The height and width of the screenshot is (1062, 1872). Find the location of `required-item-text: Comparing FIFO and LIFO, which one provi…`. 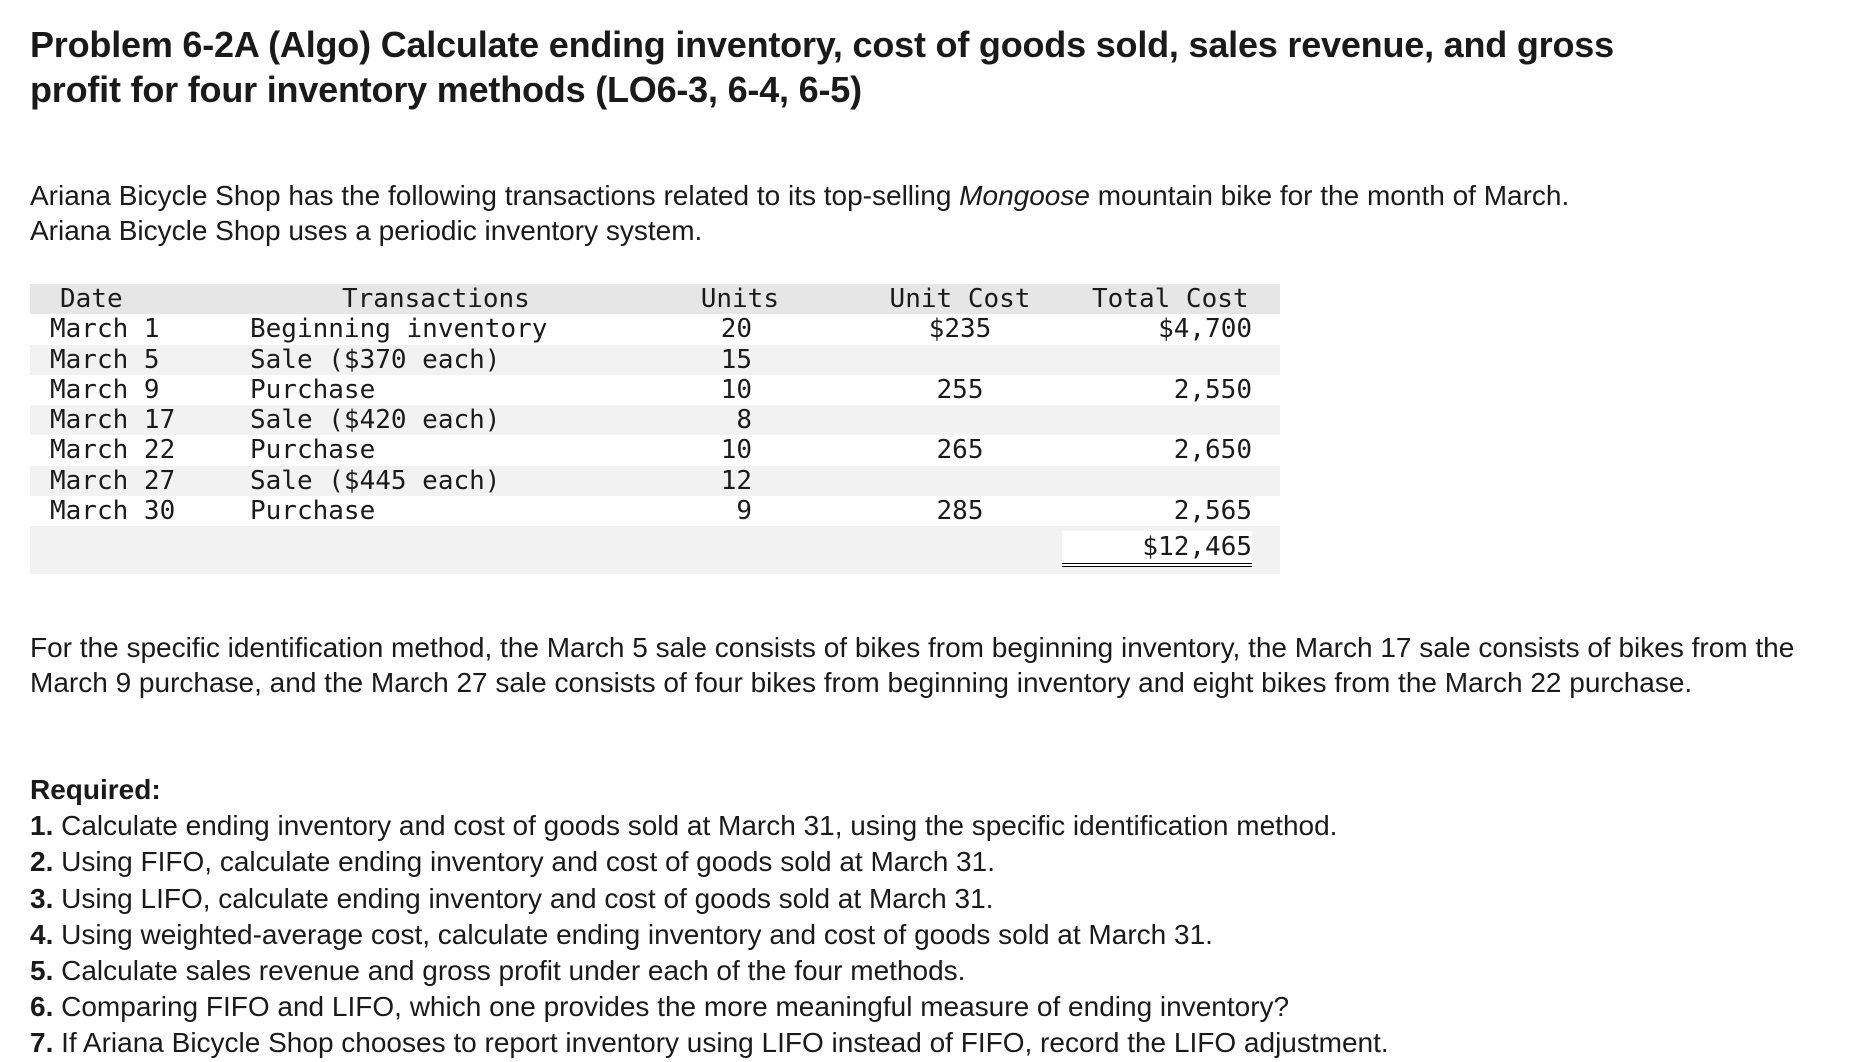

required-item-text: Comparing FIFO and LIFO, which one provi… is located at coordinates (671, 1007).